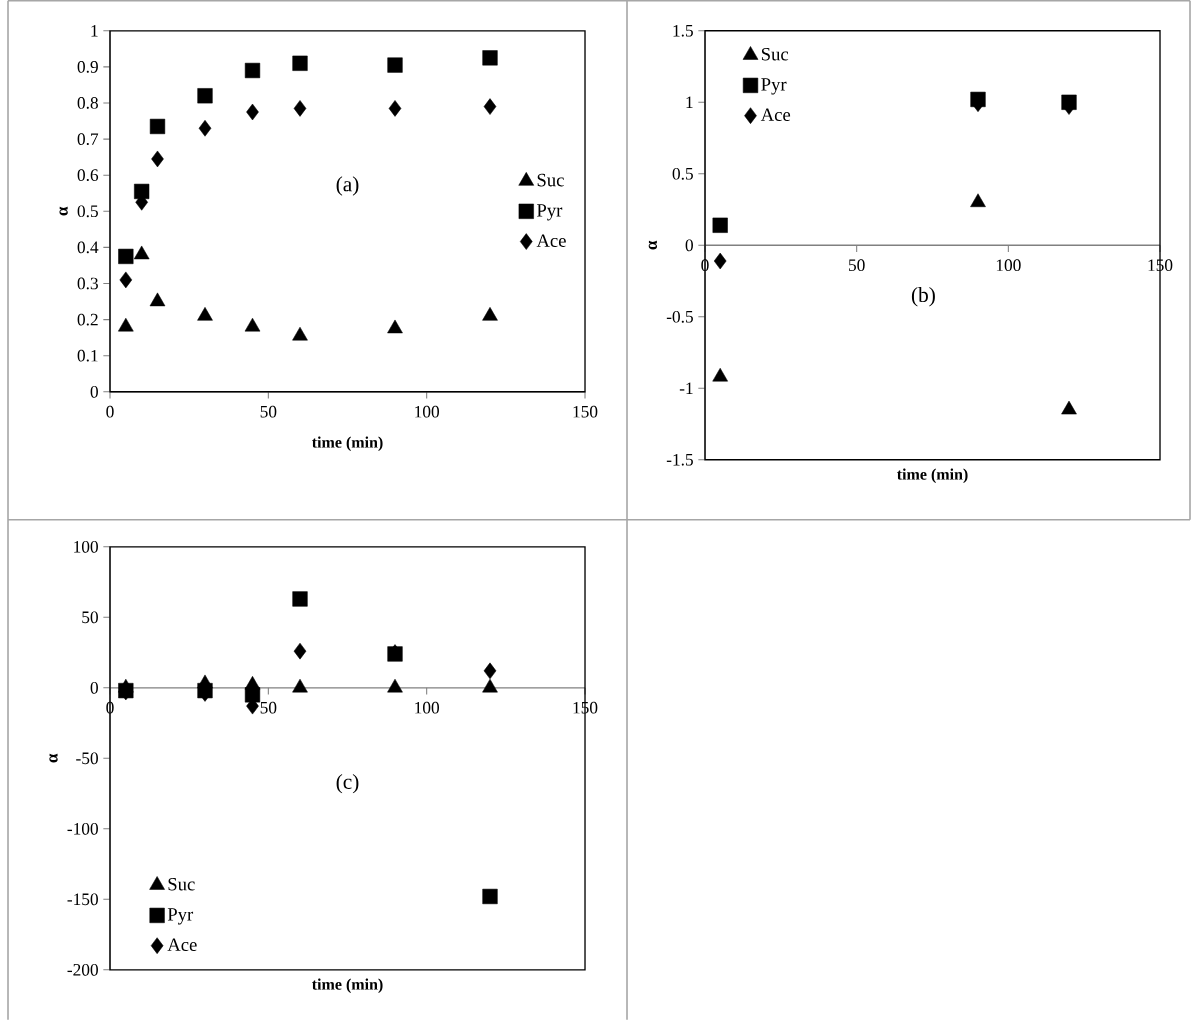 The image size is (1198, 1021). I want to click on y-tick-label: 50, so click(90, 617).